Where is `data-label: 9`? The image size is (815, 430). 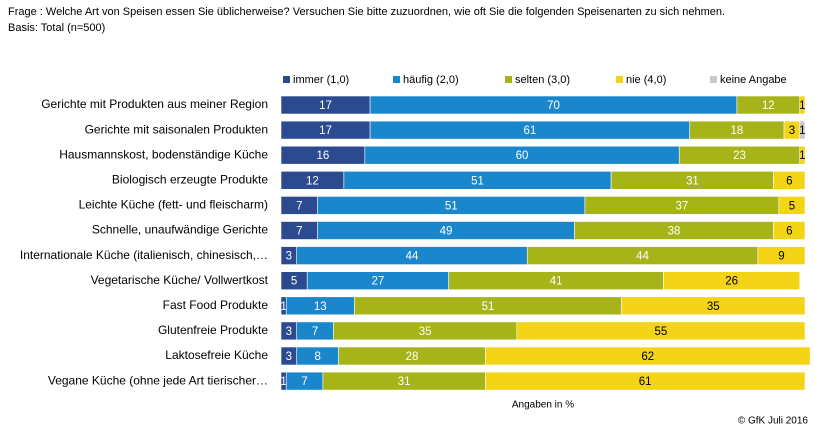 data-label: 9 is located at coordinates (781, 257).